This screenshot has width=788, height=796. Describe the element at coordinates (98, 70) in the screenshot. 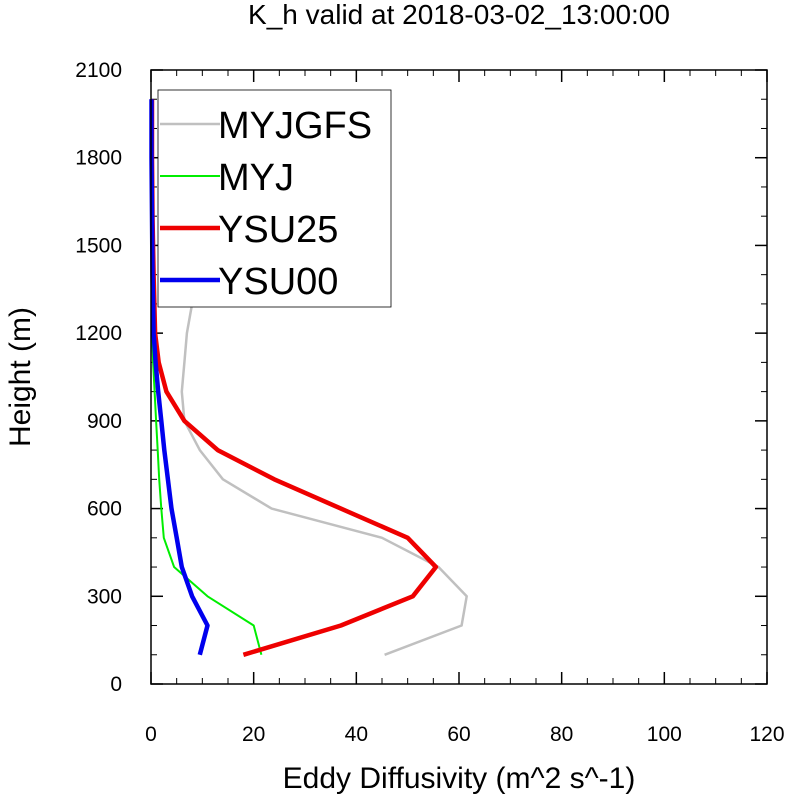

I see `y-tick-label: 2100` at that location.